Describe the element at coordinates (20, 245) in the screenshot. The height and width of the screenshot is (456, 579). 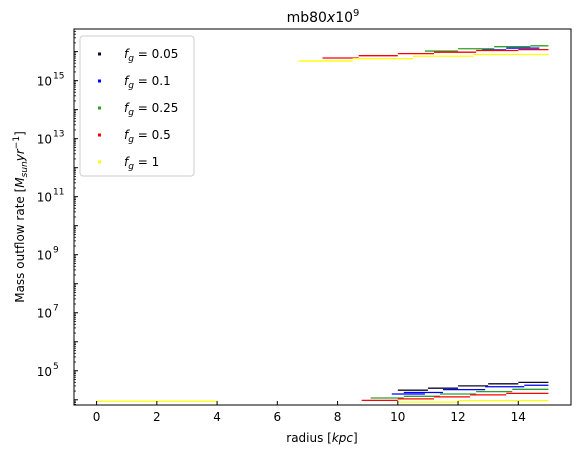
I see `y-axis-label-prefix: Mass outflow rate [` at that location.